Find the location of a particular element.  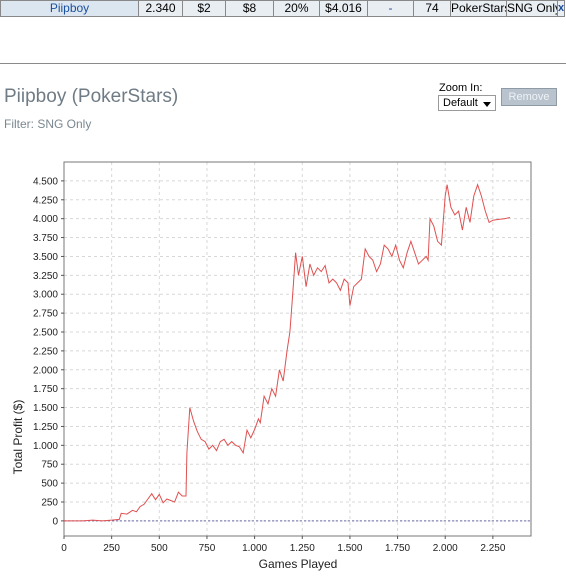

y-tick-label: 1.250 is located at coordinates (45, 427).